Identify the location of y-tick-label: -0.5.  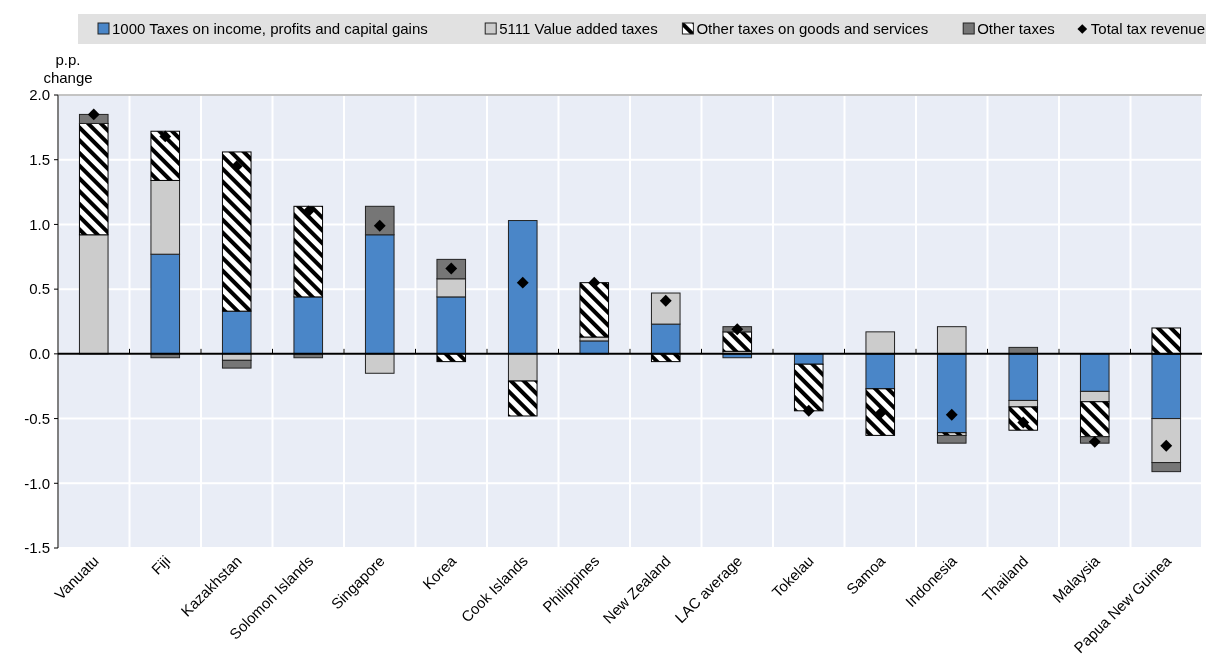
(37, 418).